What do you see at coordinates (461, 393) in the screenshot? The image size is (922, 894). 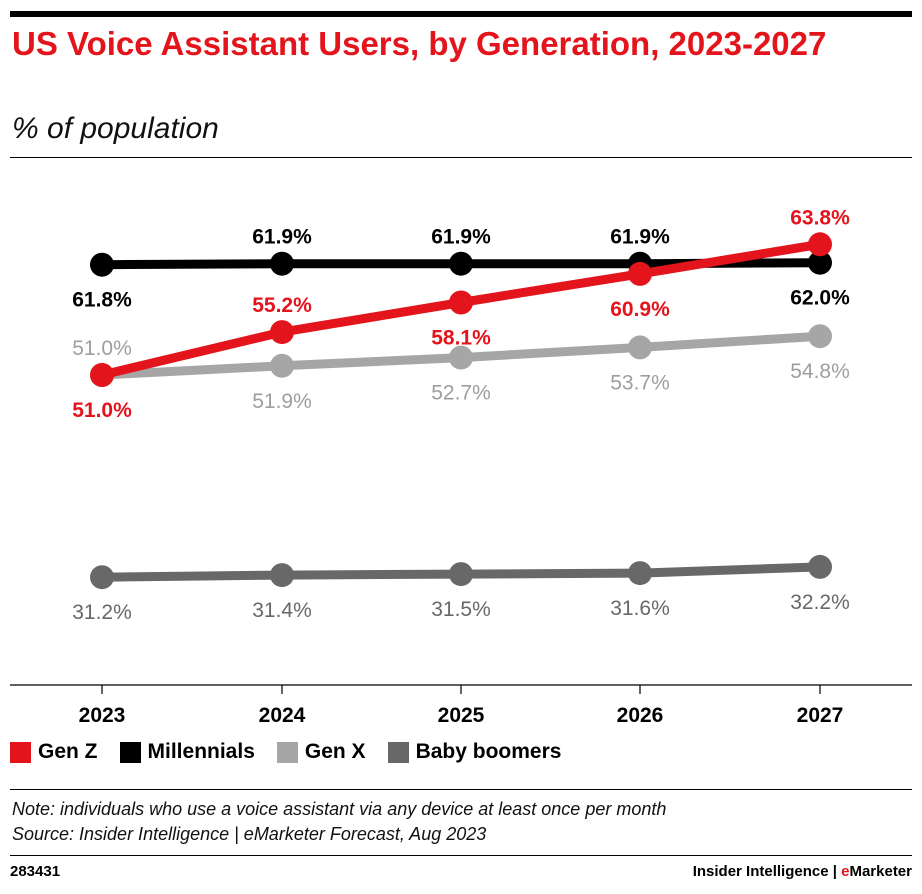 I see `data-label-gen-x: 52.7%` at bounding box center [461, 393].